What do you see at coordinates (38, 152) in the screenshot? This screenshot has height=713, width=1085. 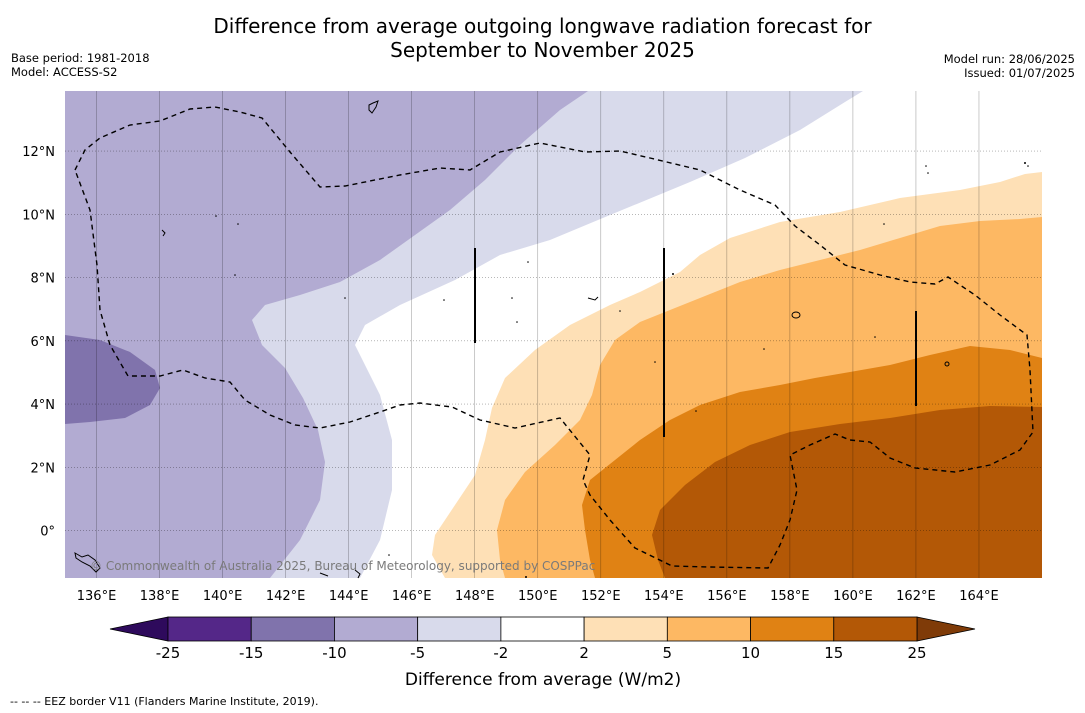 I see `lat-label-12: 12°N` at bounding box center [38, 152].